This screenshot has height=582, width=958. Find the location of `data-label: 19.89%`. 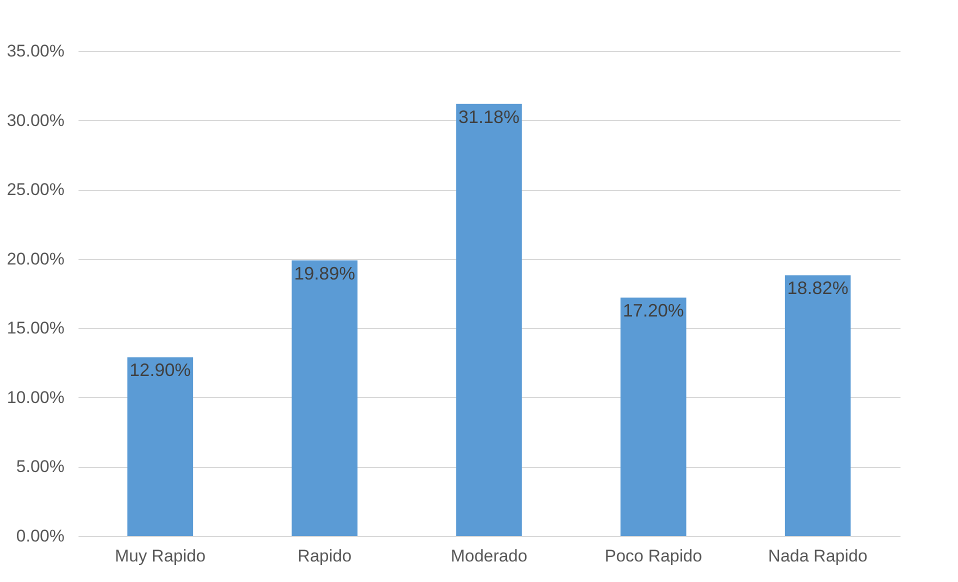

data-label: 19.89% is located at coordinates (325, 273).